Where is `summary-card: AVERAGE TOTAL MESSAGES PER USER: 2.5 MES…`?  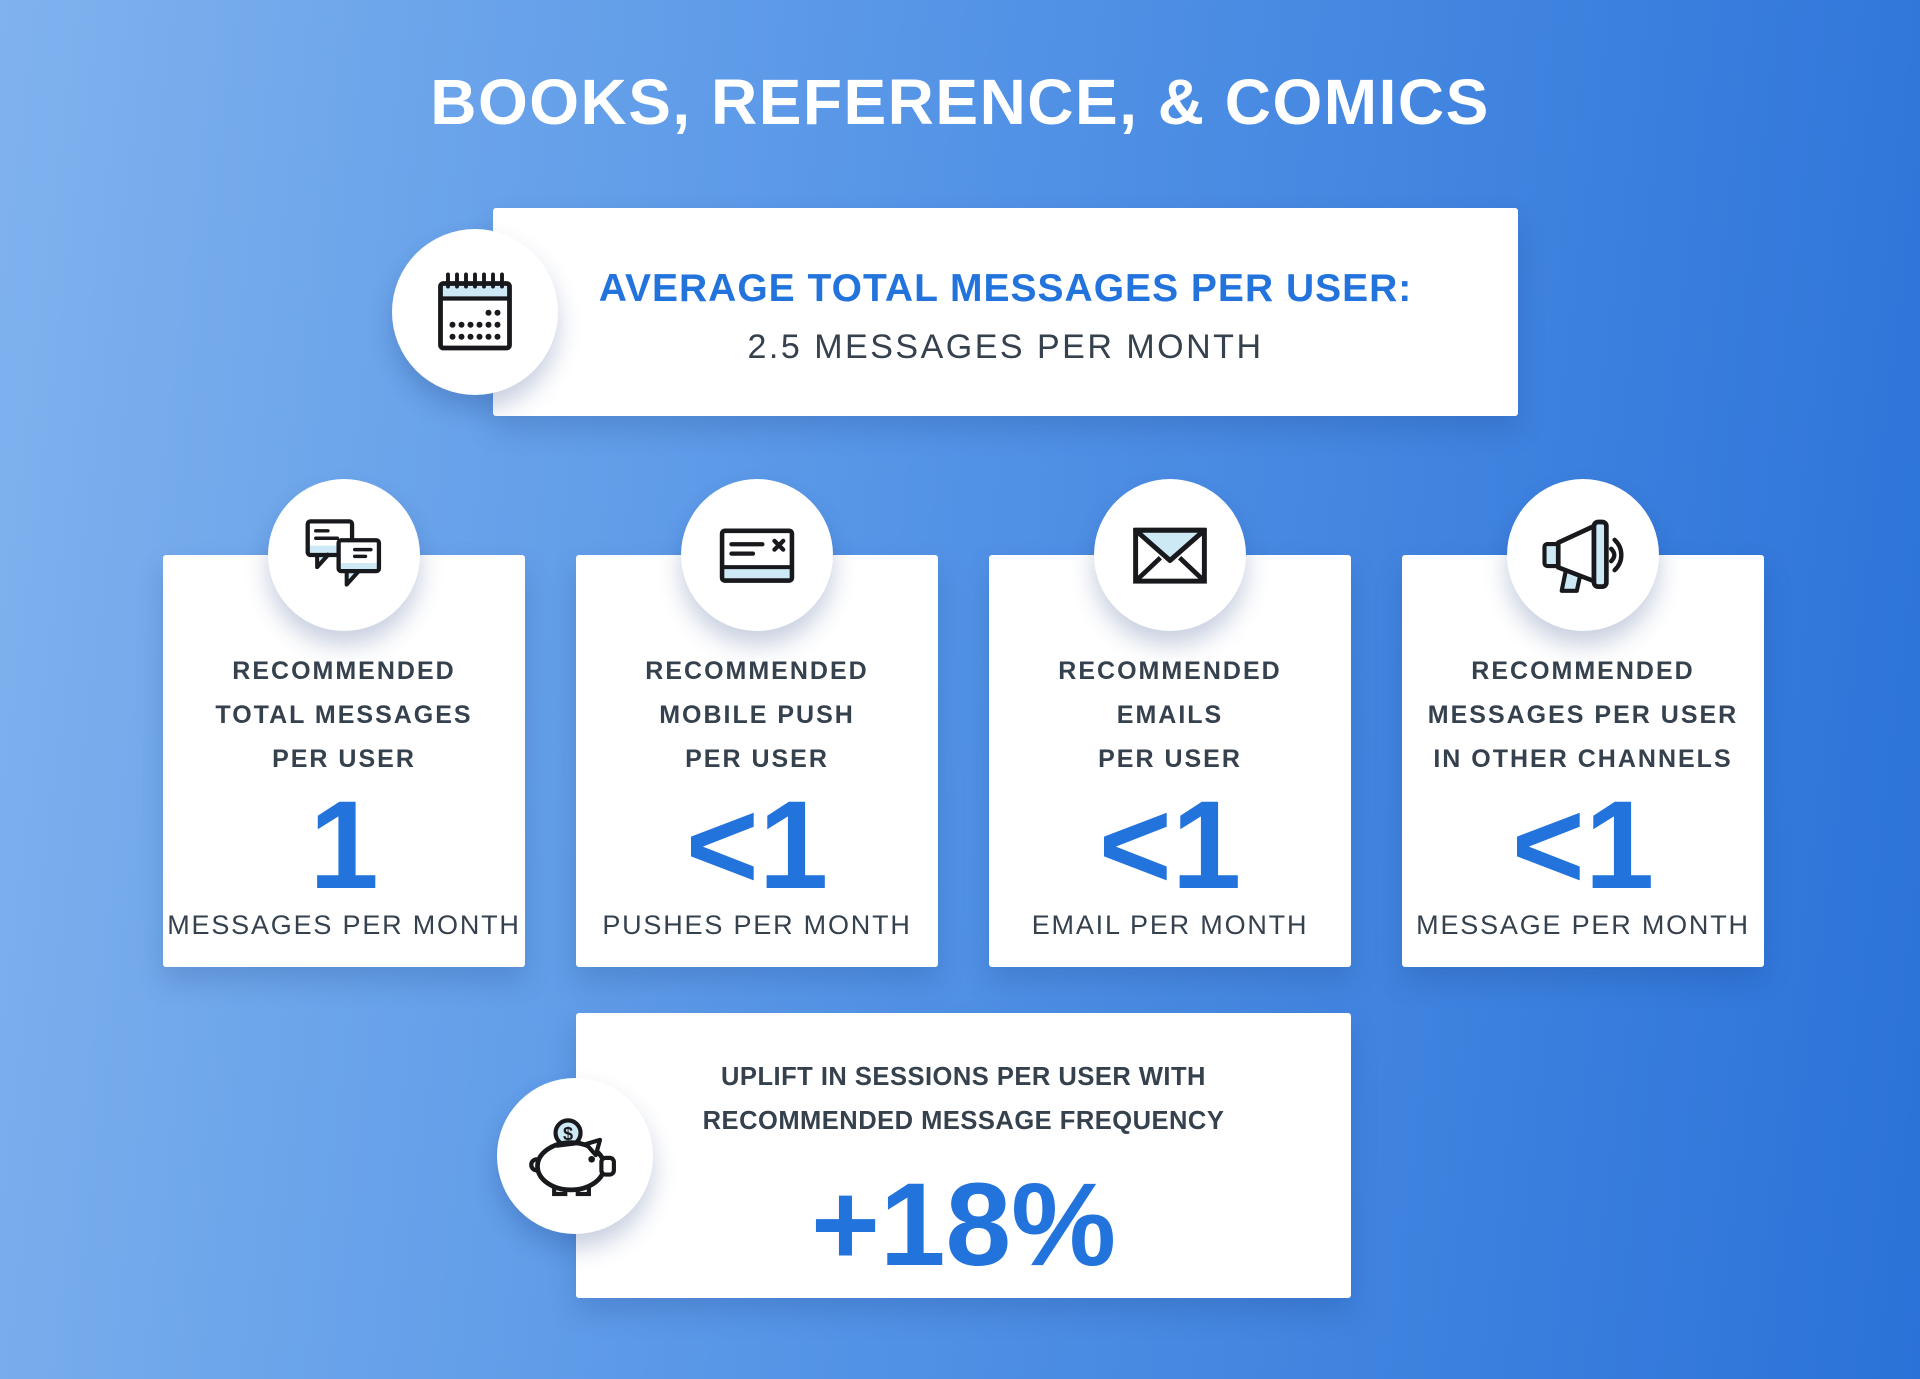
summary-card: AVERAGE TOTAL MESSAGES PER USER: 2.5 MES… is located at coordinates (955, 312).